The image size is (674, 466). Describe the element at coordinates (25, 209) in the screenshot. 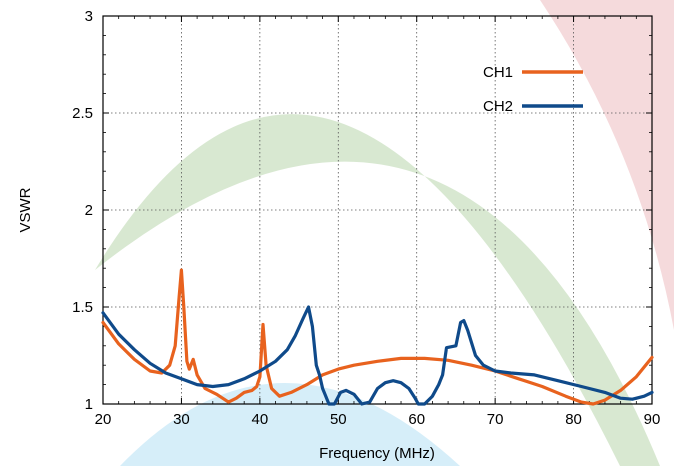

I see `y-axis-title: VSWR` at that location.